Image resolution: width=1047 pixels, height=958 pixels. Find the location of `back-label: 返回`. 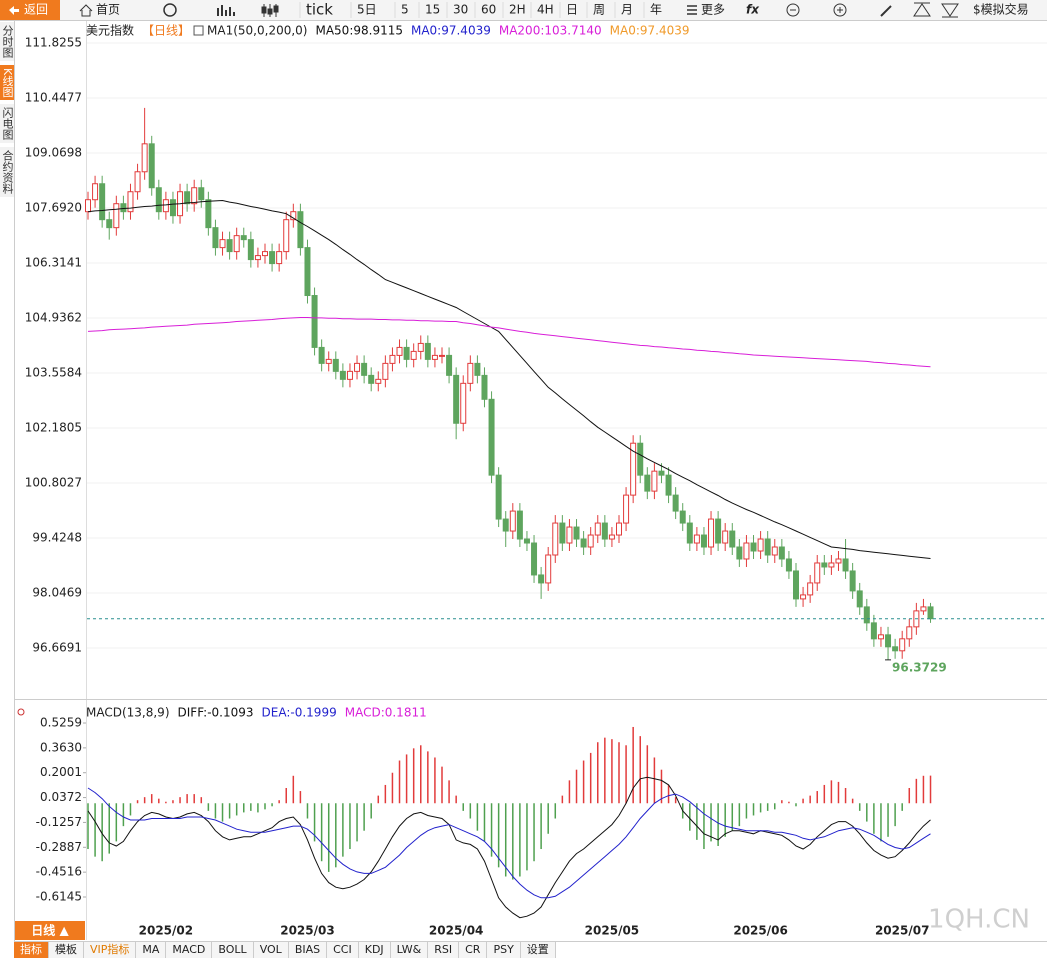

back-label: 返回 is located at coordinates (36, 10).